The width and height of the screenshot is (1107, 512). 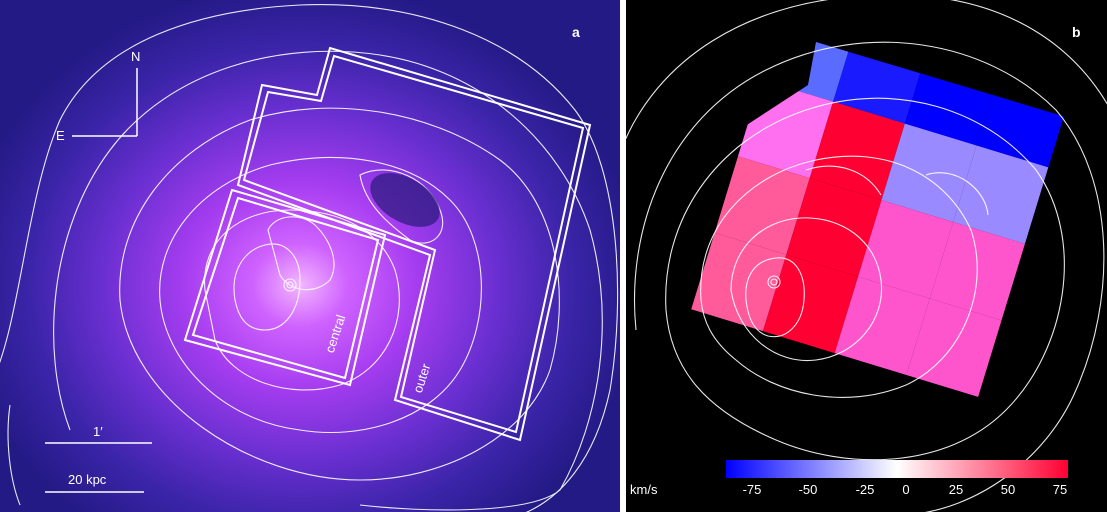 I want to click on north-label: N, so click(x=136, y=56).